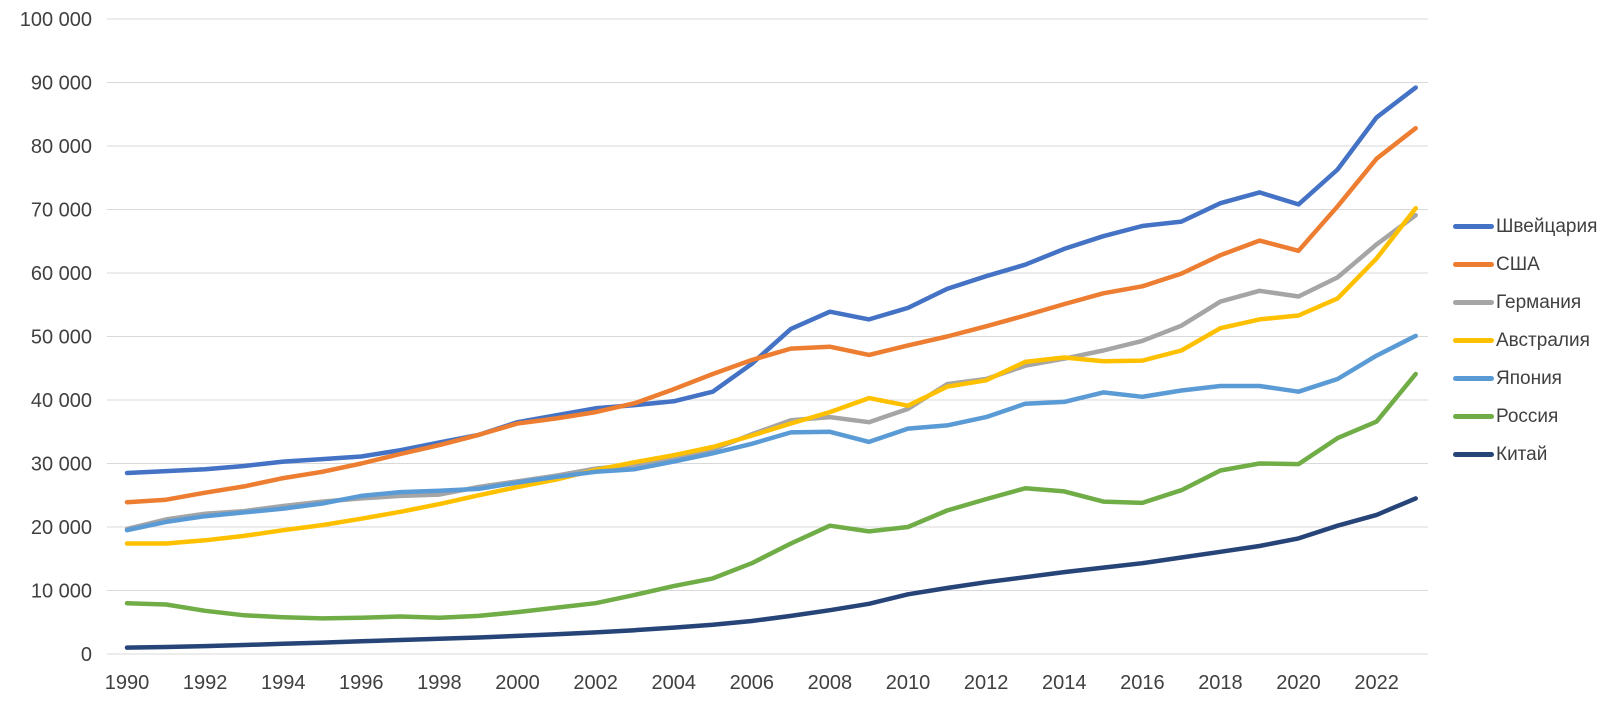 This screenshot has width=1620, height=716. Describe the element at coordinates (1539, 302) in the screenshot. I see `legend-label: Германия` at that location.